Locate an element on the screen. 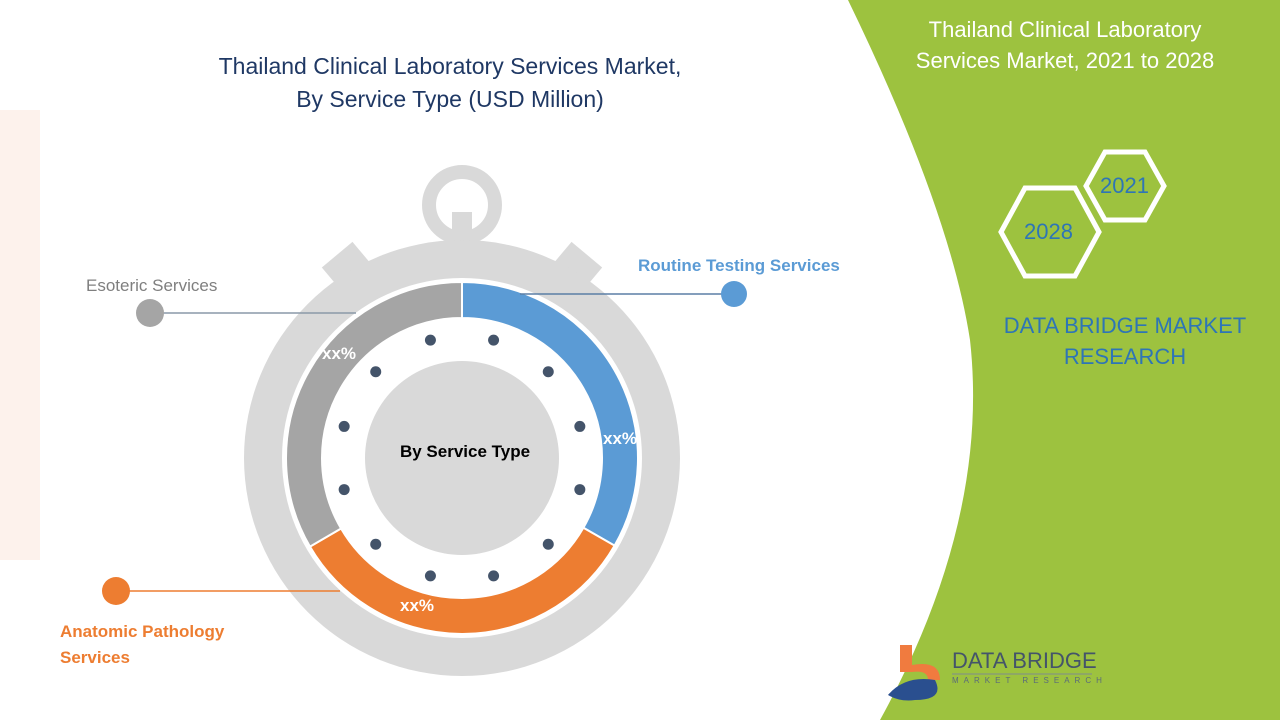 Image resolution: width=1280 pixels, height=720 pixels. year-end: 2028 is located at coordinates (1048, 231).